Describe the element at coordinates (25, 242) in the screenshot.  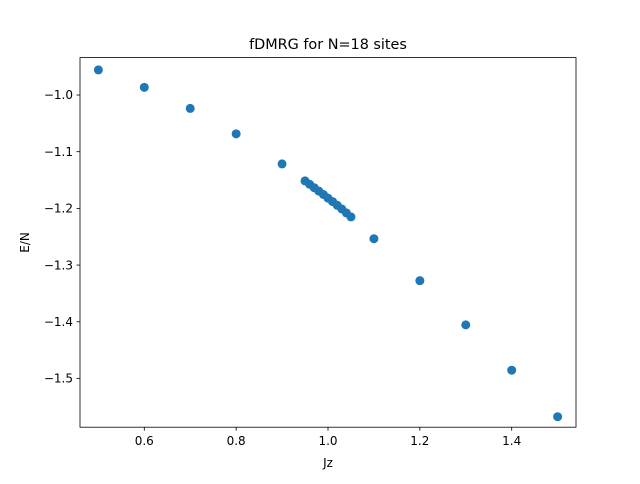
I see `y-axis-label: E/N` at that location.